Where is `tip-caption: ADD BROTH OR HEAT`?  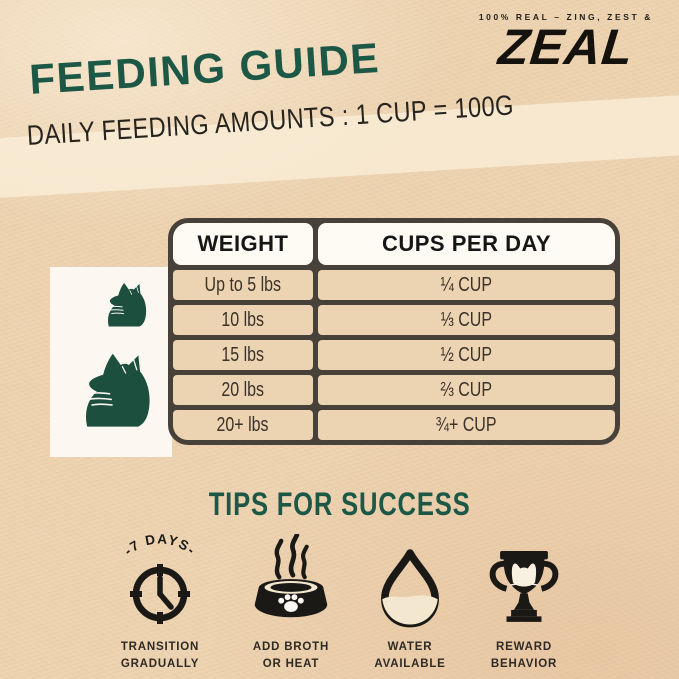 tip-caption: ADD BROTH OR HEAT is located at coordinates (291, 655).